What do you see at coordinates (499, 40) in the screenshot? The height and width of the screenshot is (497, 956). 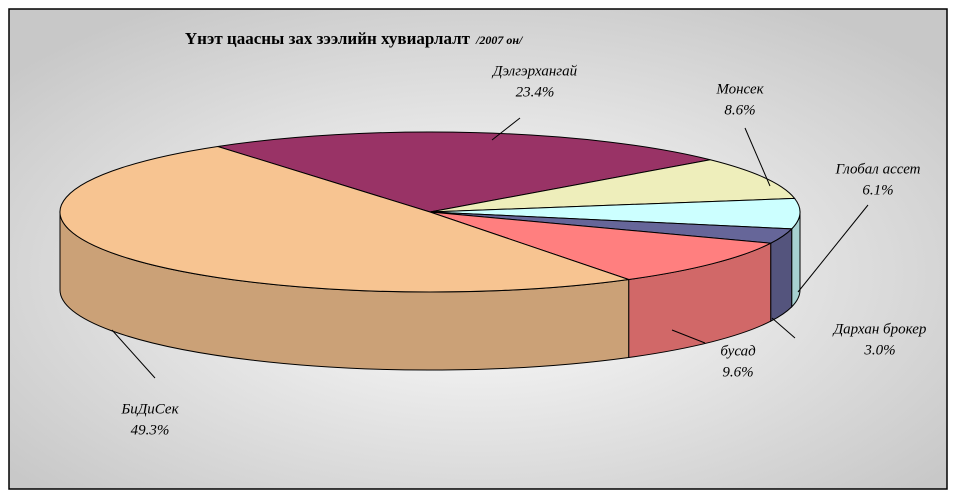 I see `chart-subtitle: /2007 он/` at bounding box center [499, 40].